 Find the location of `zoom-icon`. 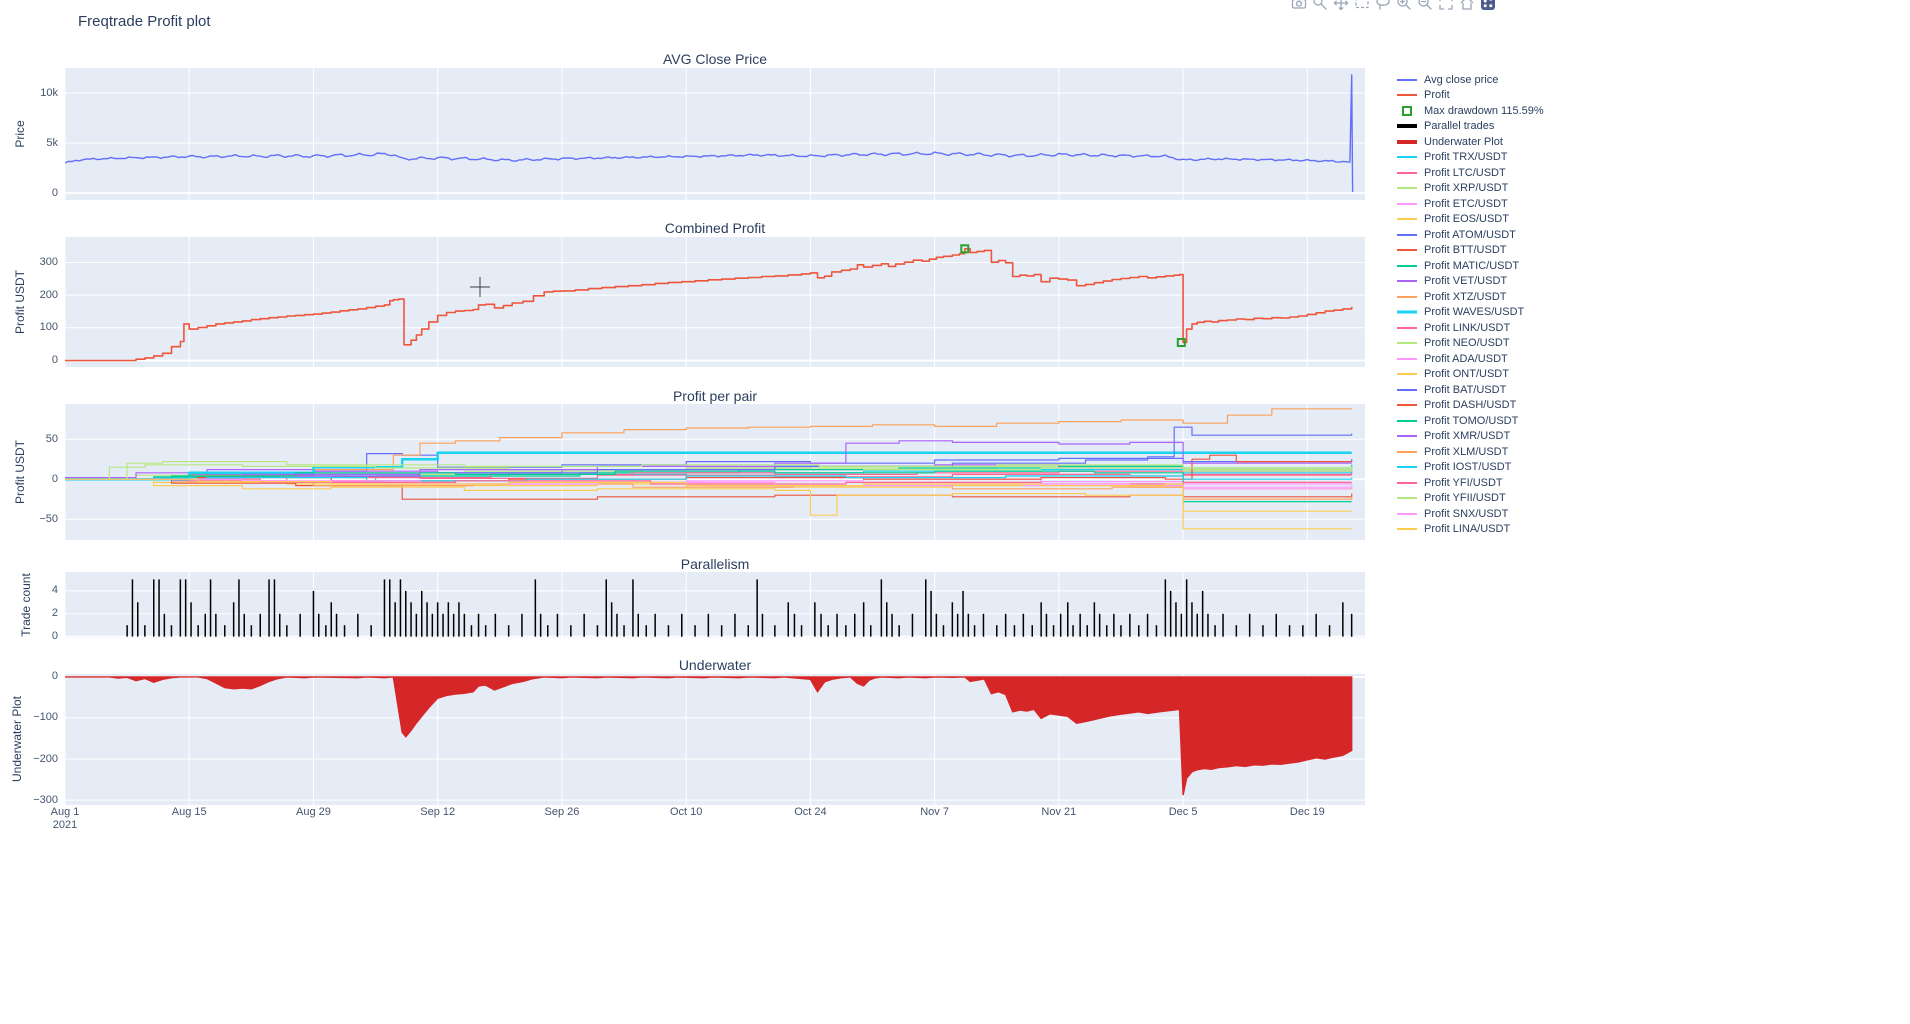

zoom-icon is located at coordinates (1320, 5).